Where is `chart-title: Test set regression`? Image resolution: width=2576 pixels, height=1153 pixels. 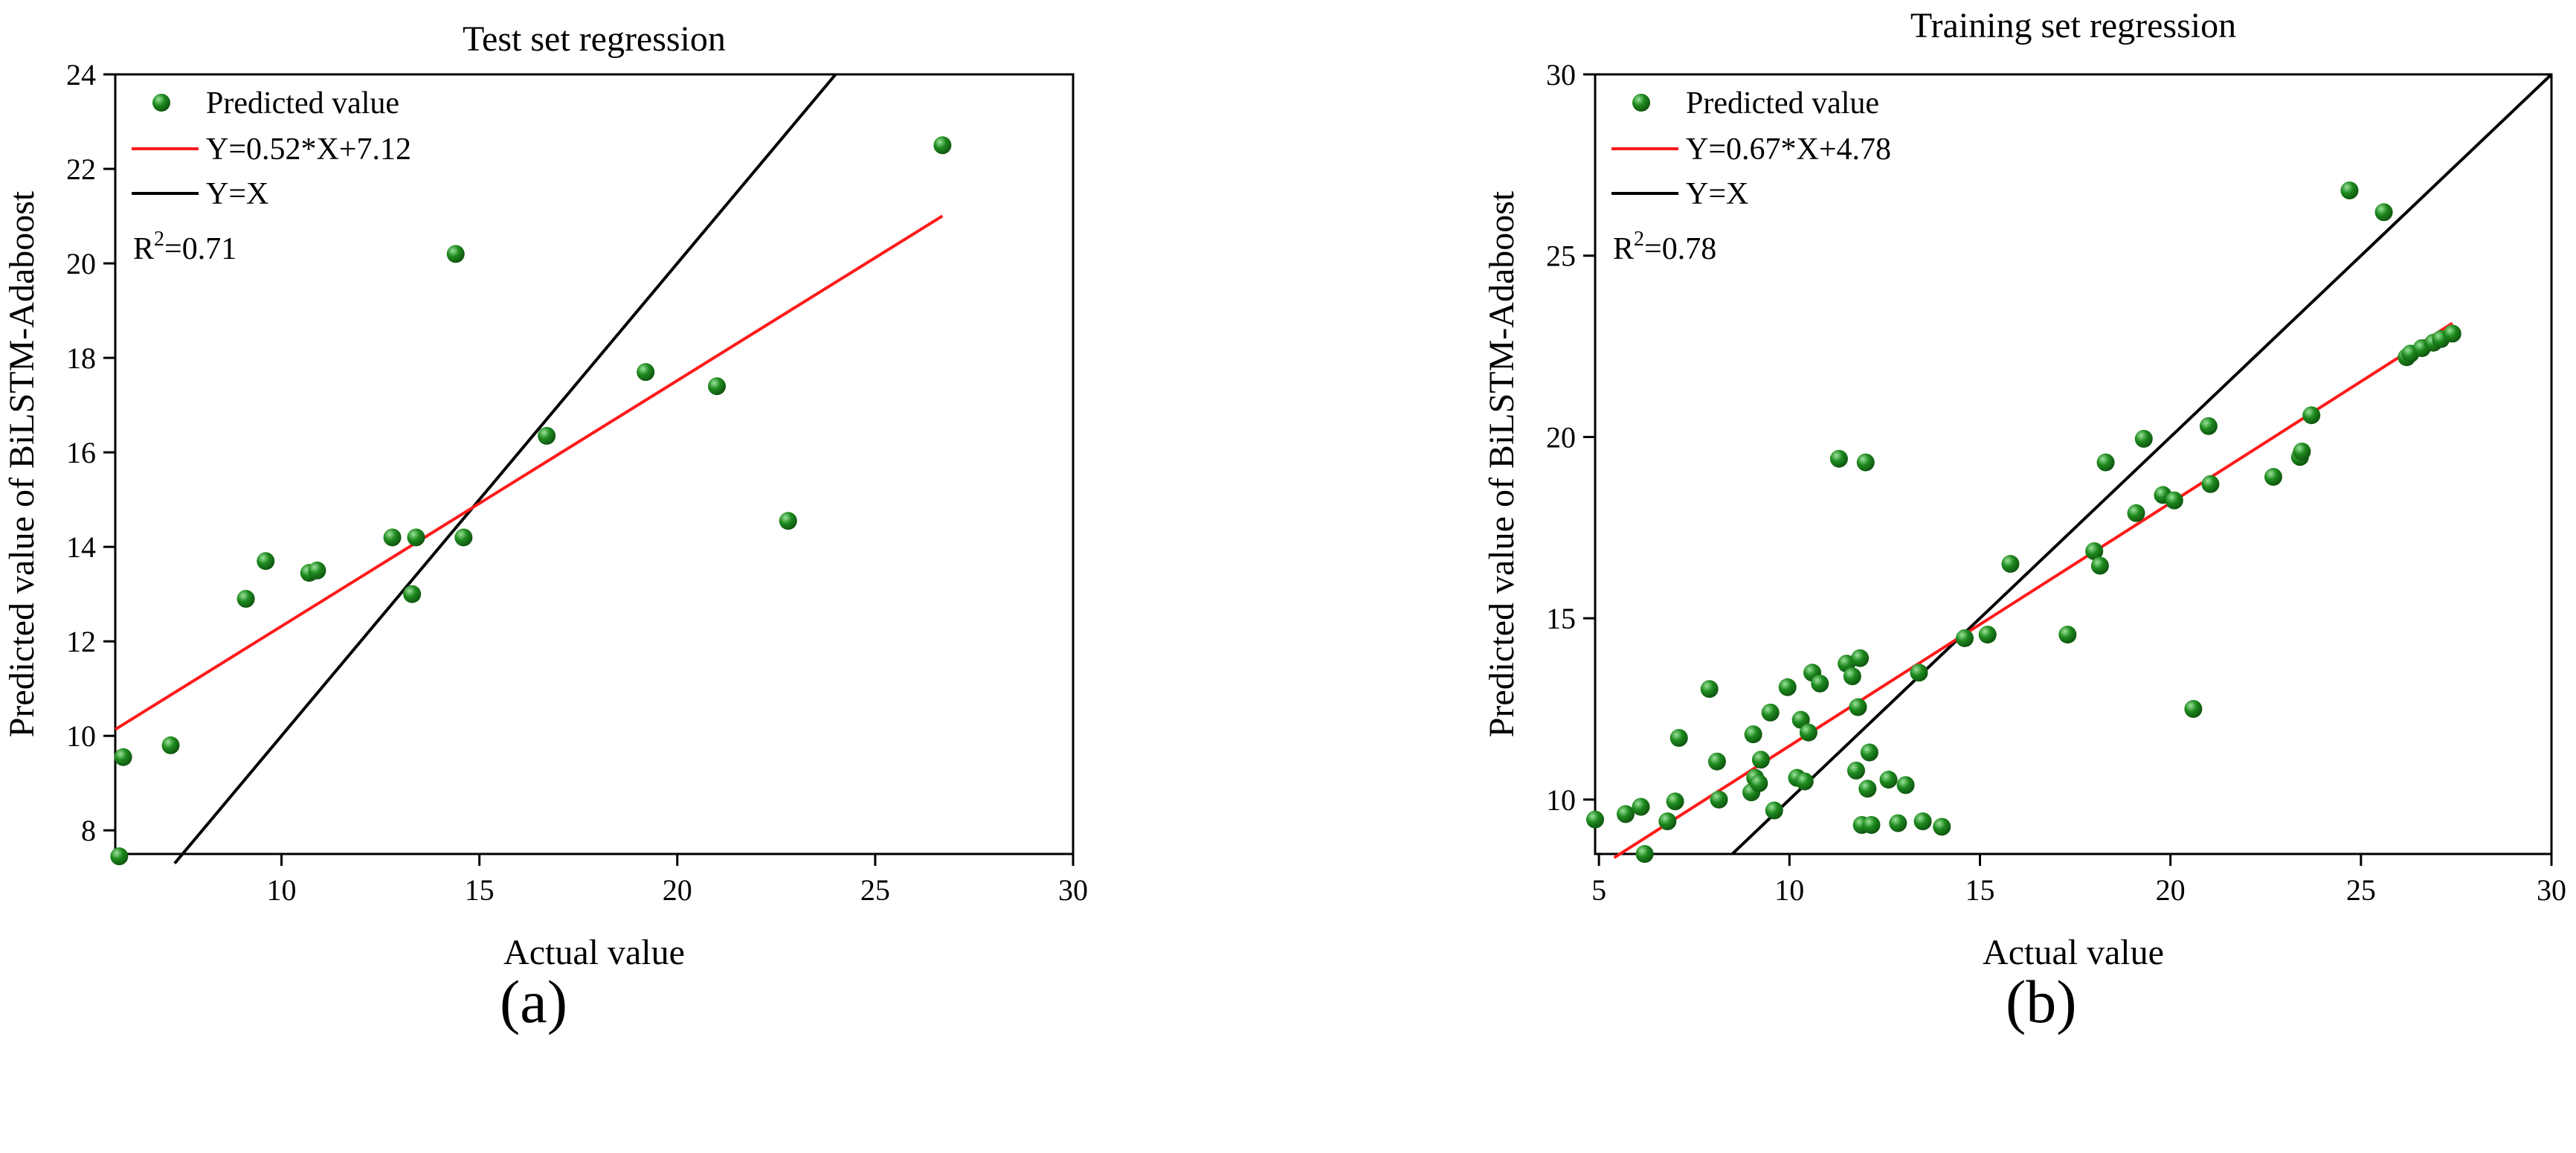
chart-title: Test set regression is located at coordinates (594, 39).